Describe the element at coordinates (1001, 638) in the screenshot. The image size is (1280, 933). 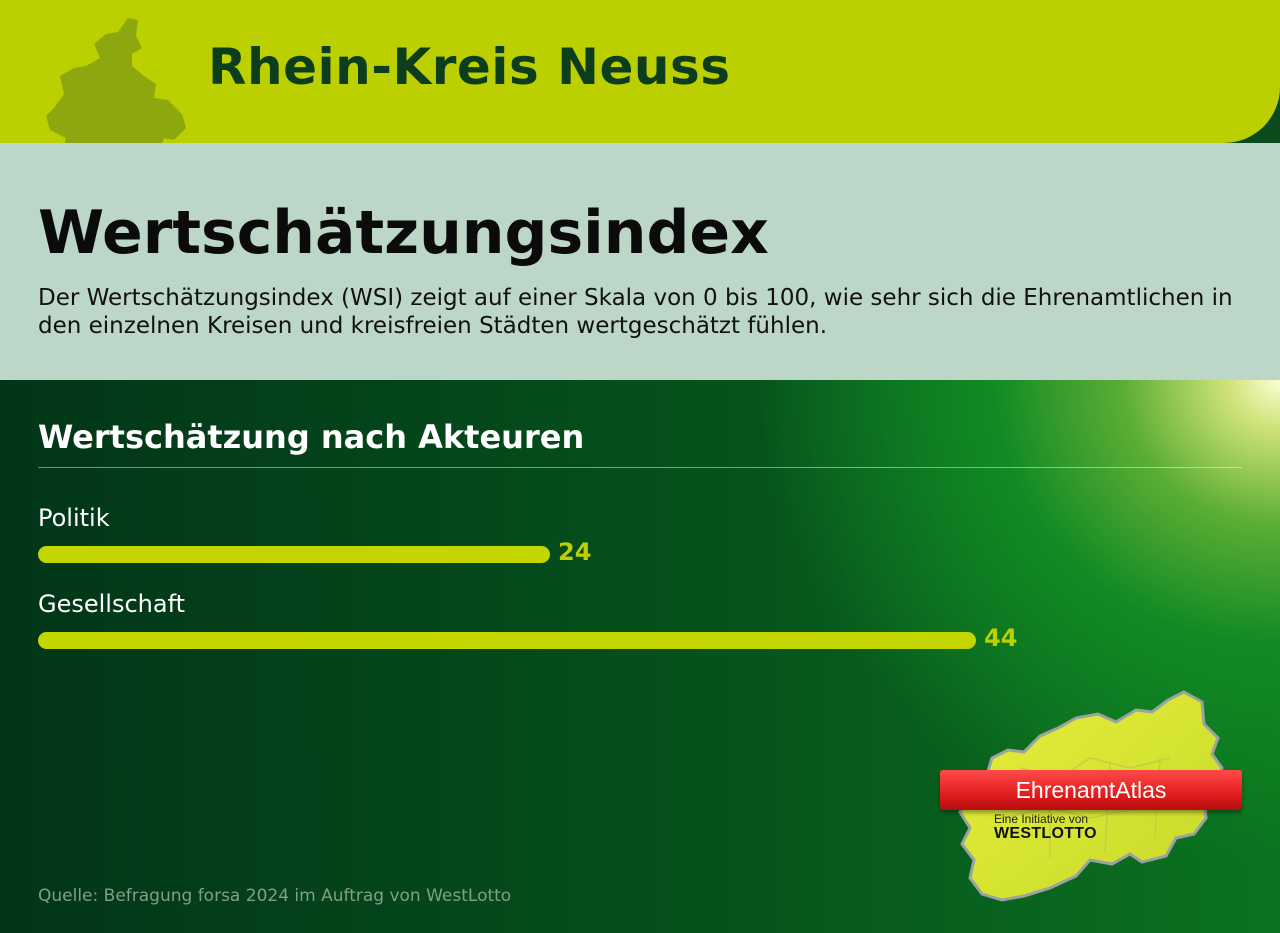
I see `value-label: 44` at that location.